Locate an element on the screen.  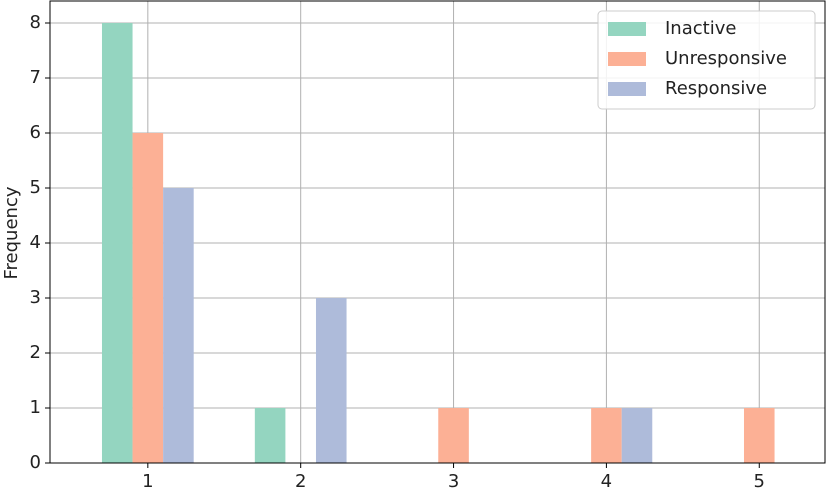
y-tick-label: 0 is located at coordinates (35, 462).